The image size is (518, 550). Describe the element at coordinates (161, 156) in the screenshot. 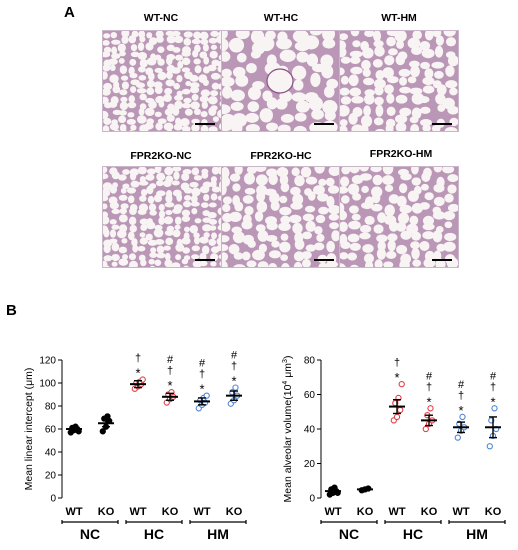

I see `micrograph-title: FPR2KO-NC` at that location.